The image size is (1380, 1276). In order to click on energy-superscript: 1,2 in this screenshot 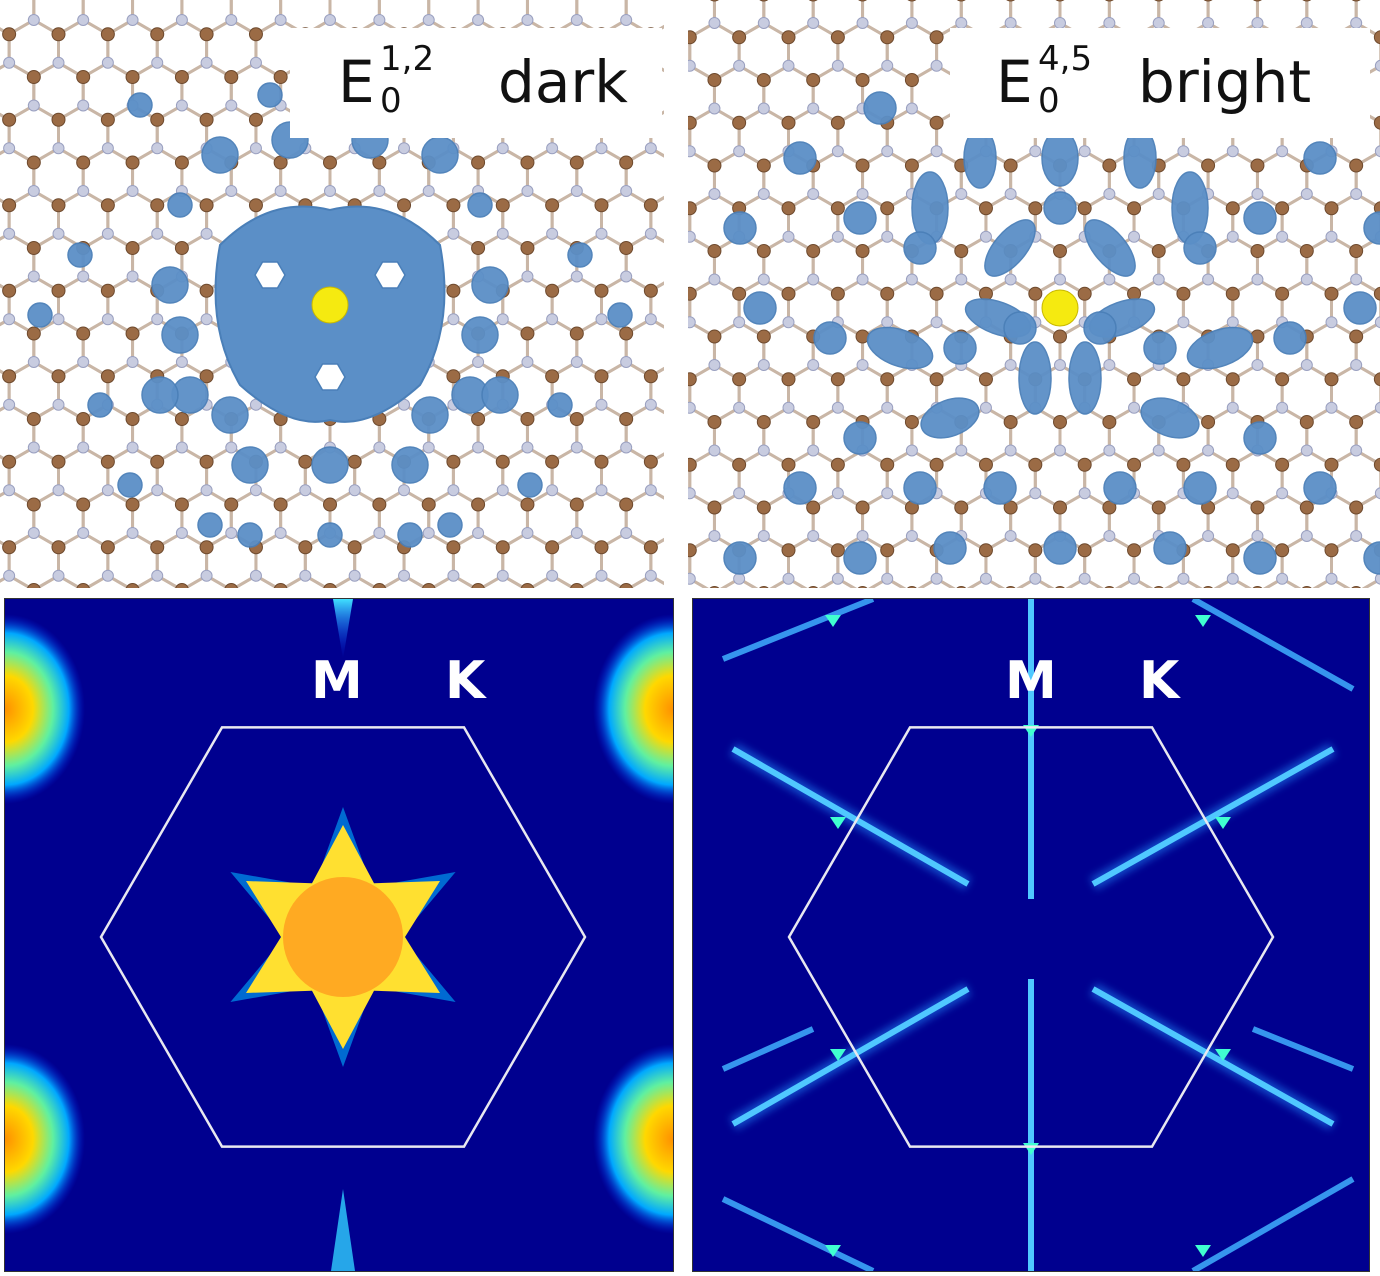, I will do `click(407, 59)`.